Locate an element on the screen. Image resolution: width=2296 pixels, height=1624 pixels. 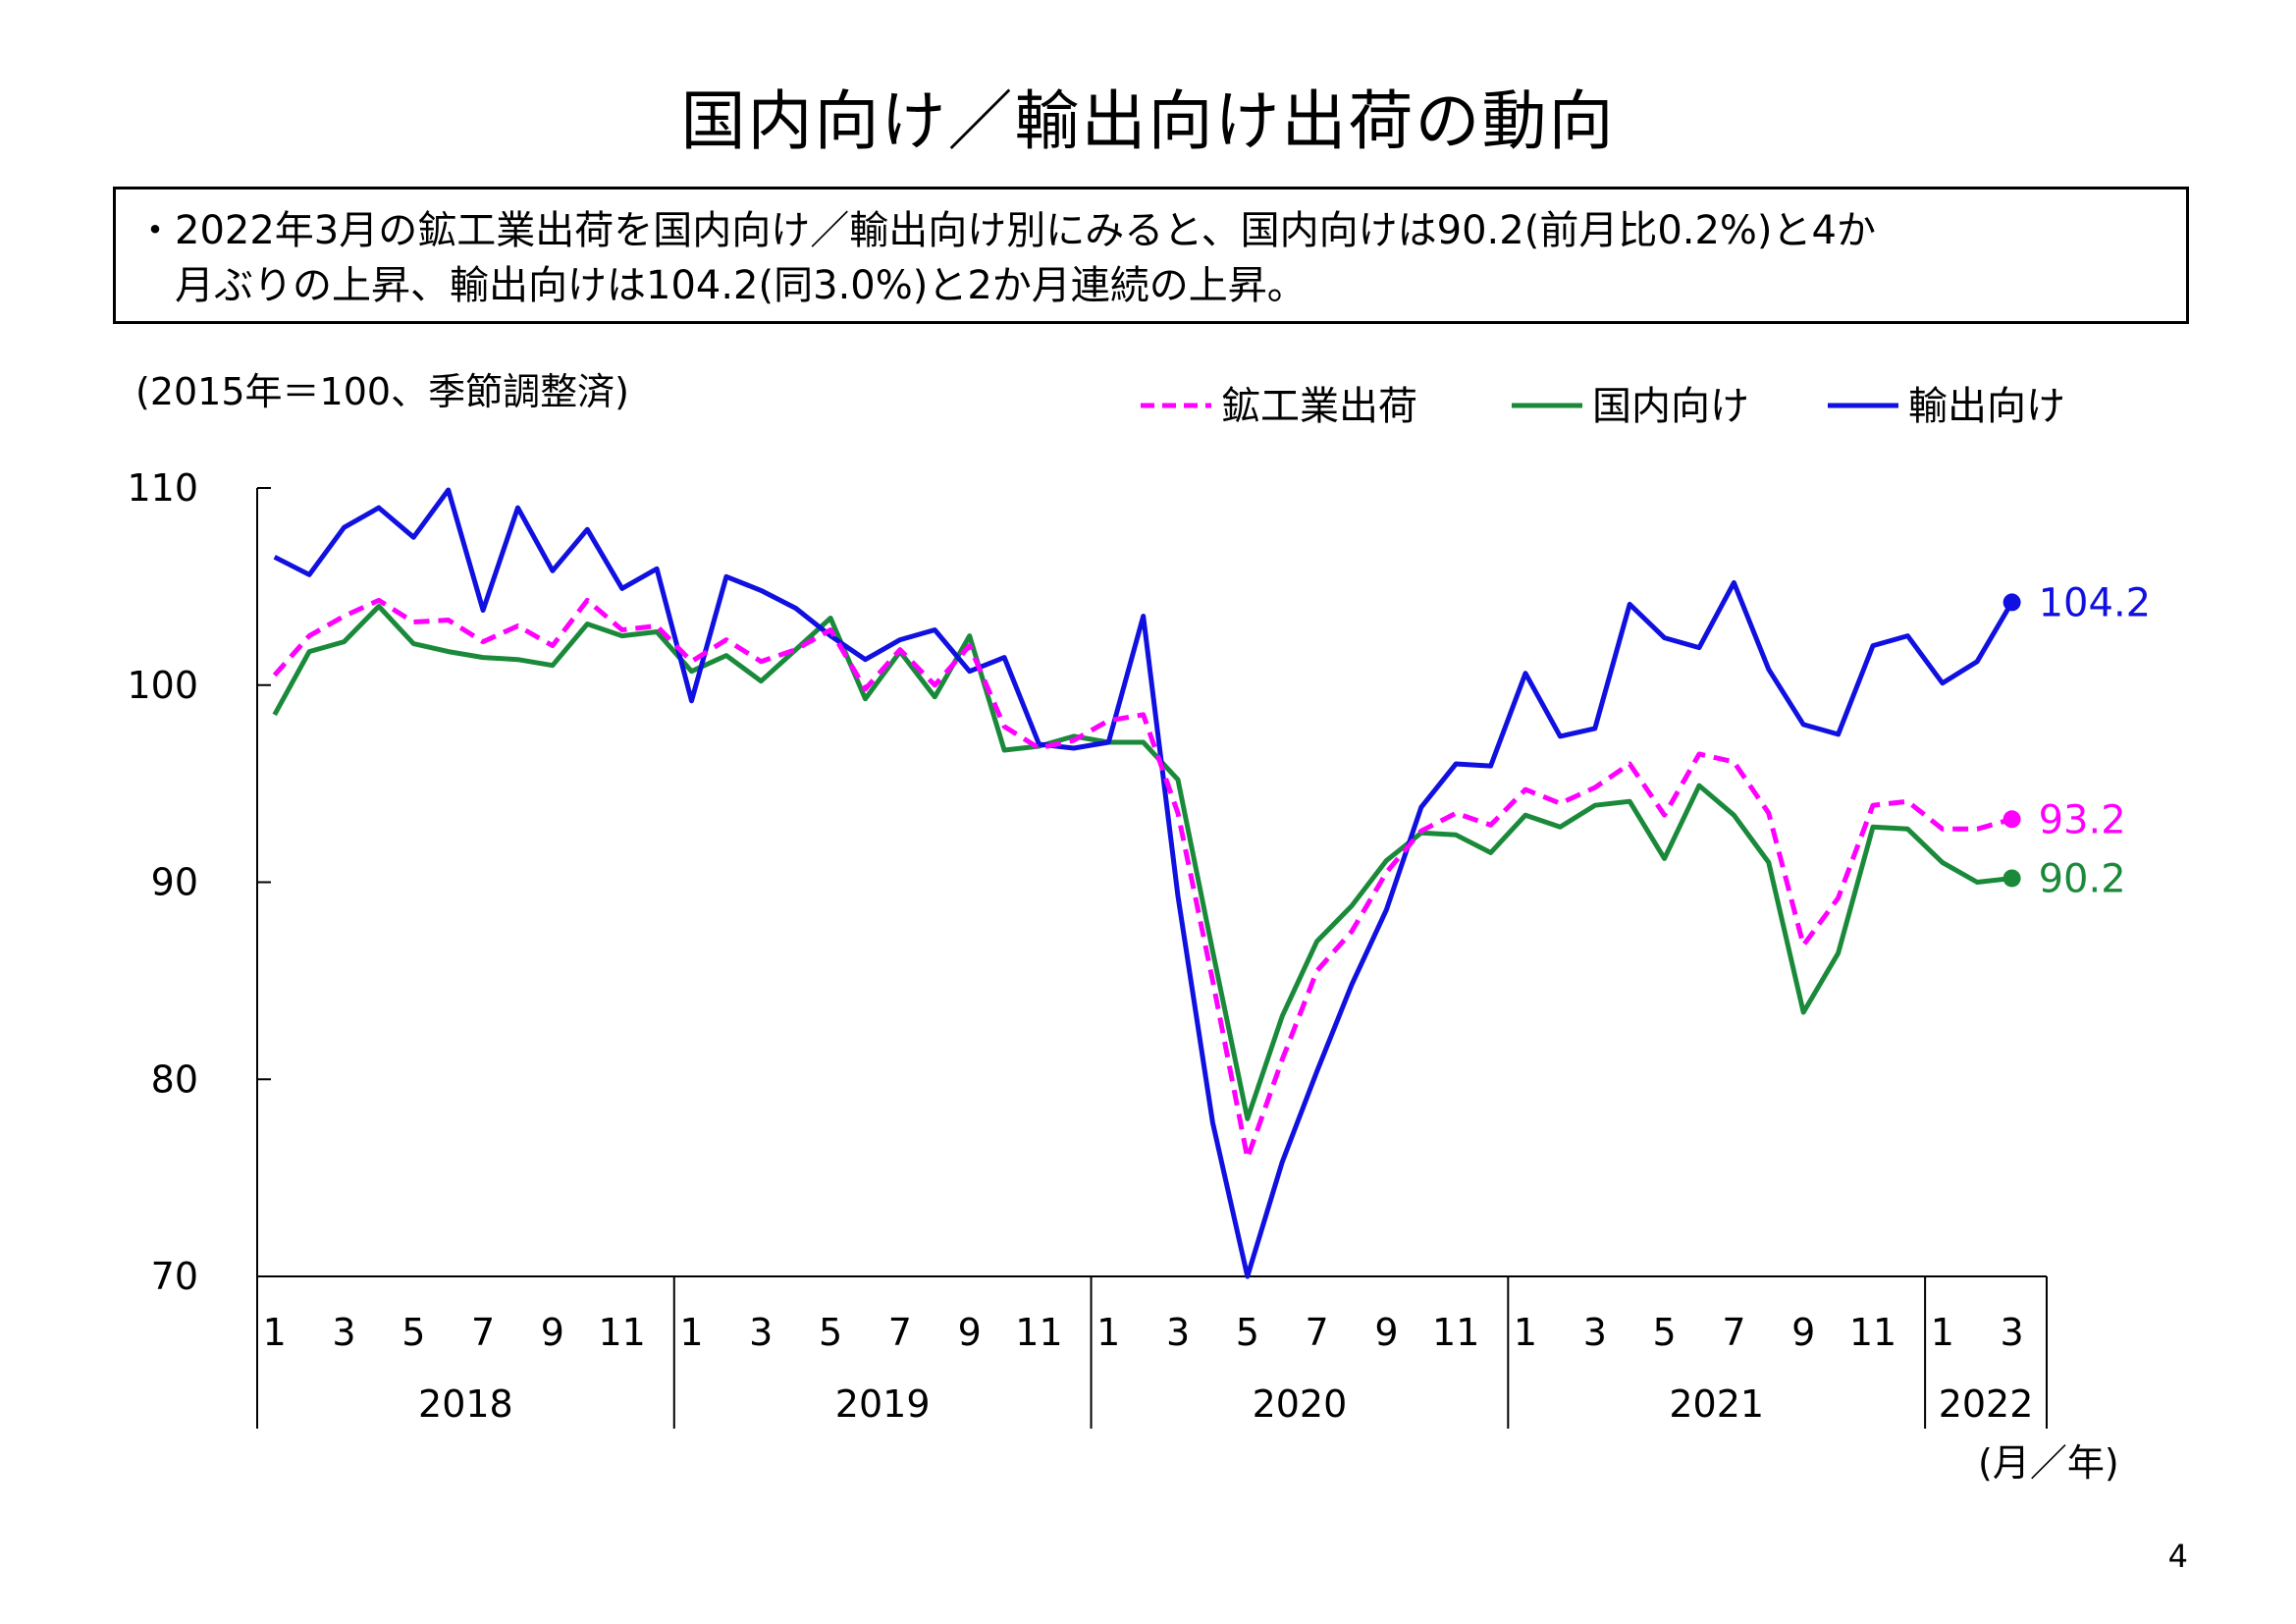
y-tick-label: 100 is located at coordinates (162, 685).